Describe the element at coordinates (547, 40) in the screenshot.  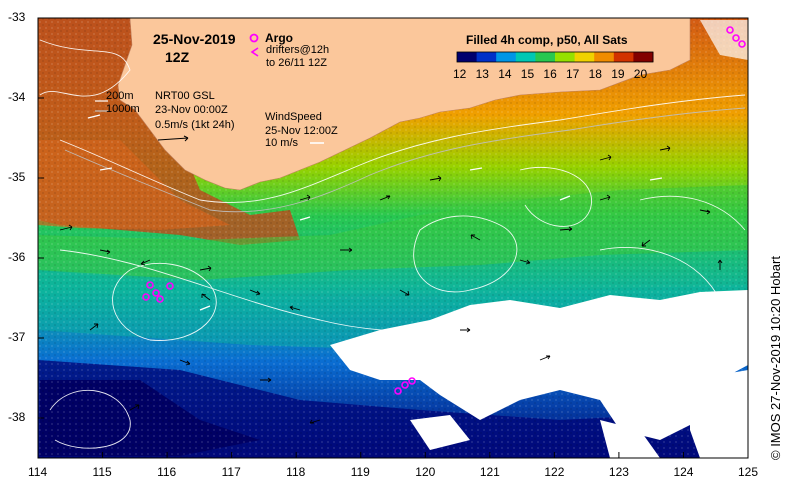
I see `colorbar-title: Filled 4h comp, p50, All Sats` at that location.